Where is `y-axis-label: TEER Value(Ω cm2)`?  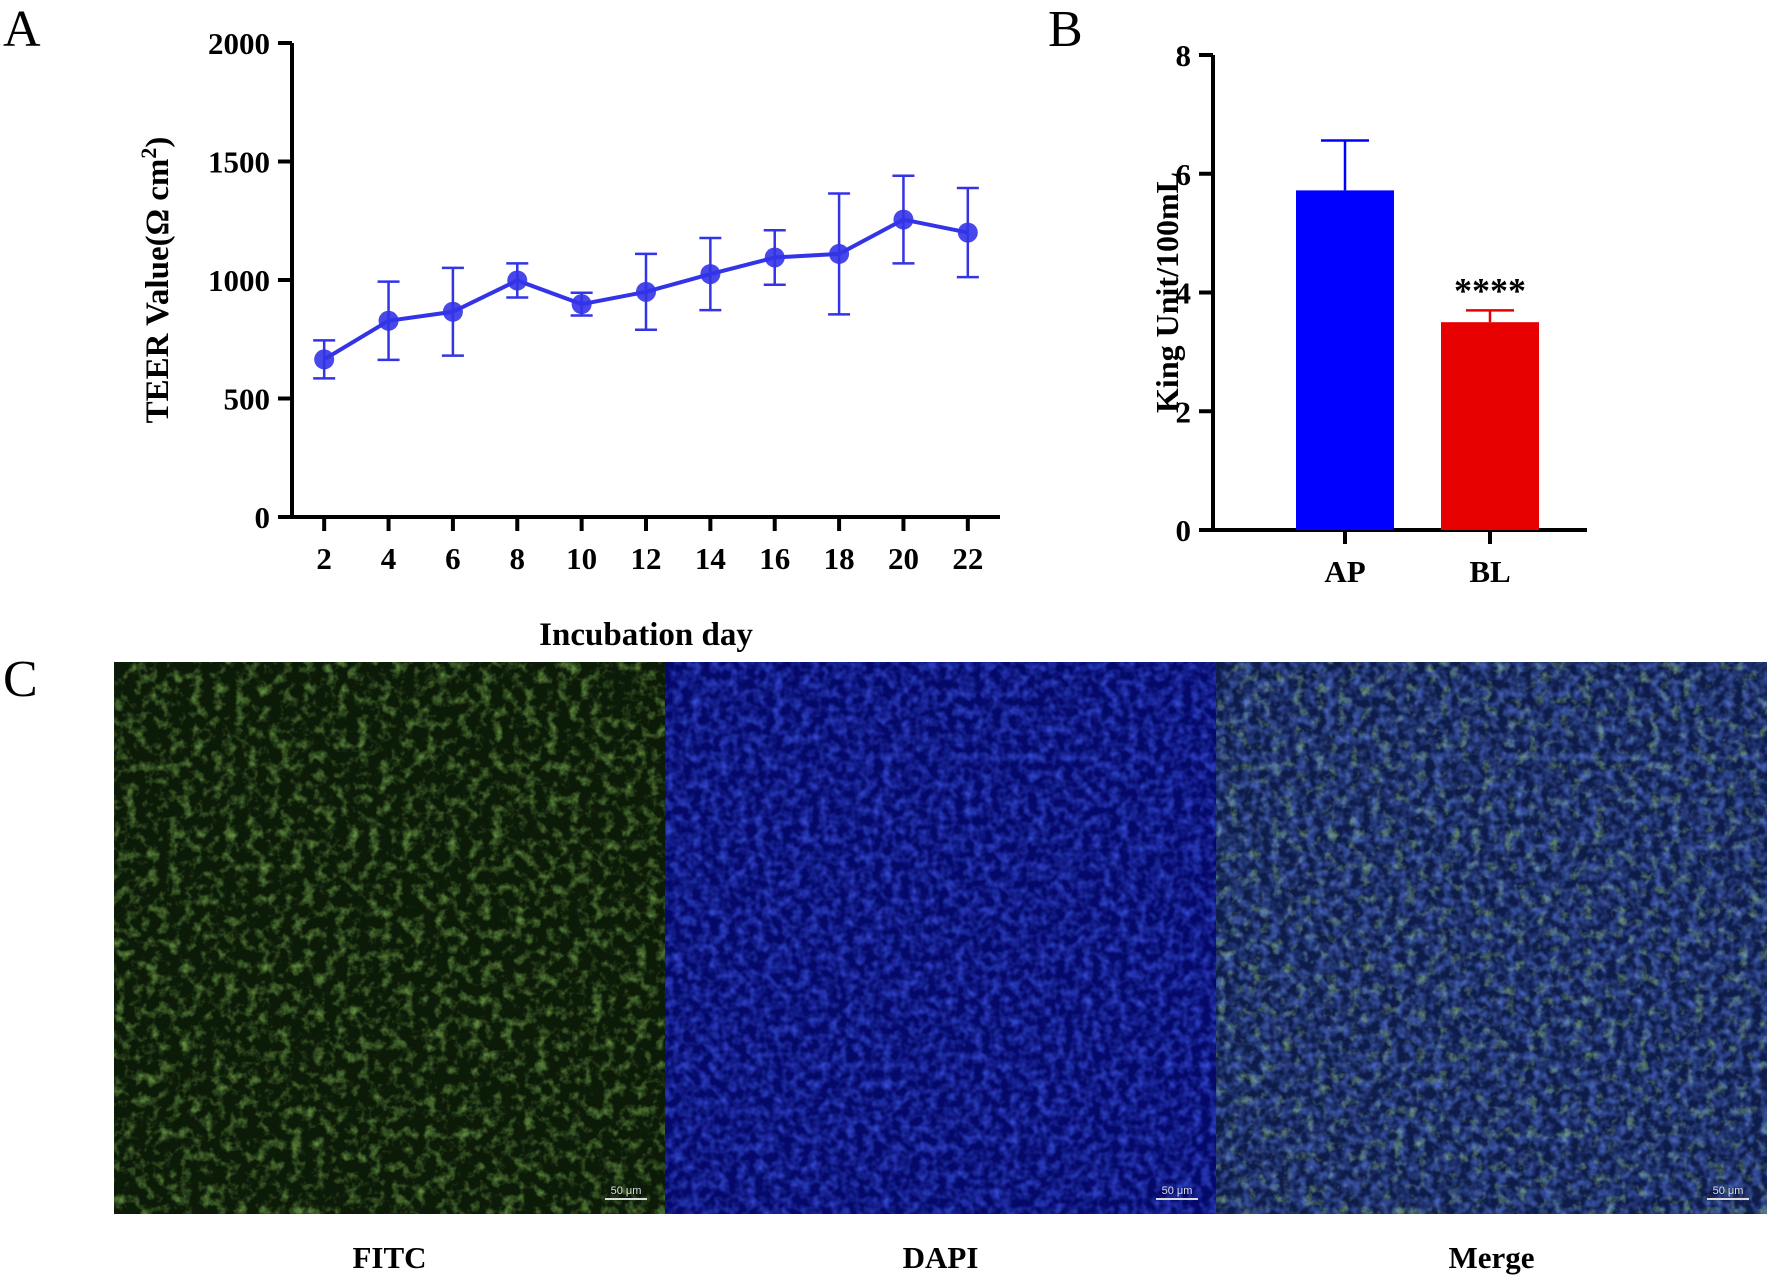 y-axis-label: TEER Value(Ω cm2) is located at coordinates (156, 280).